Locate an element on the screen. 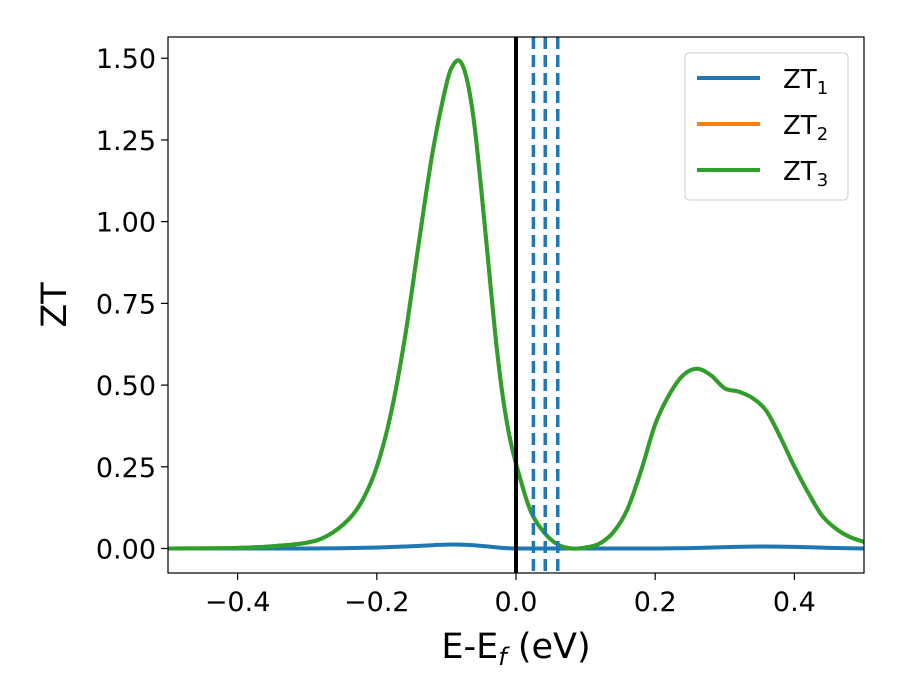  series-line-zt1 is located at coordinates (516, 546).